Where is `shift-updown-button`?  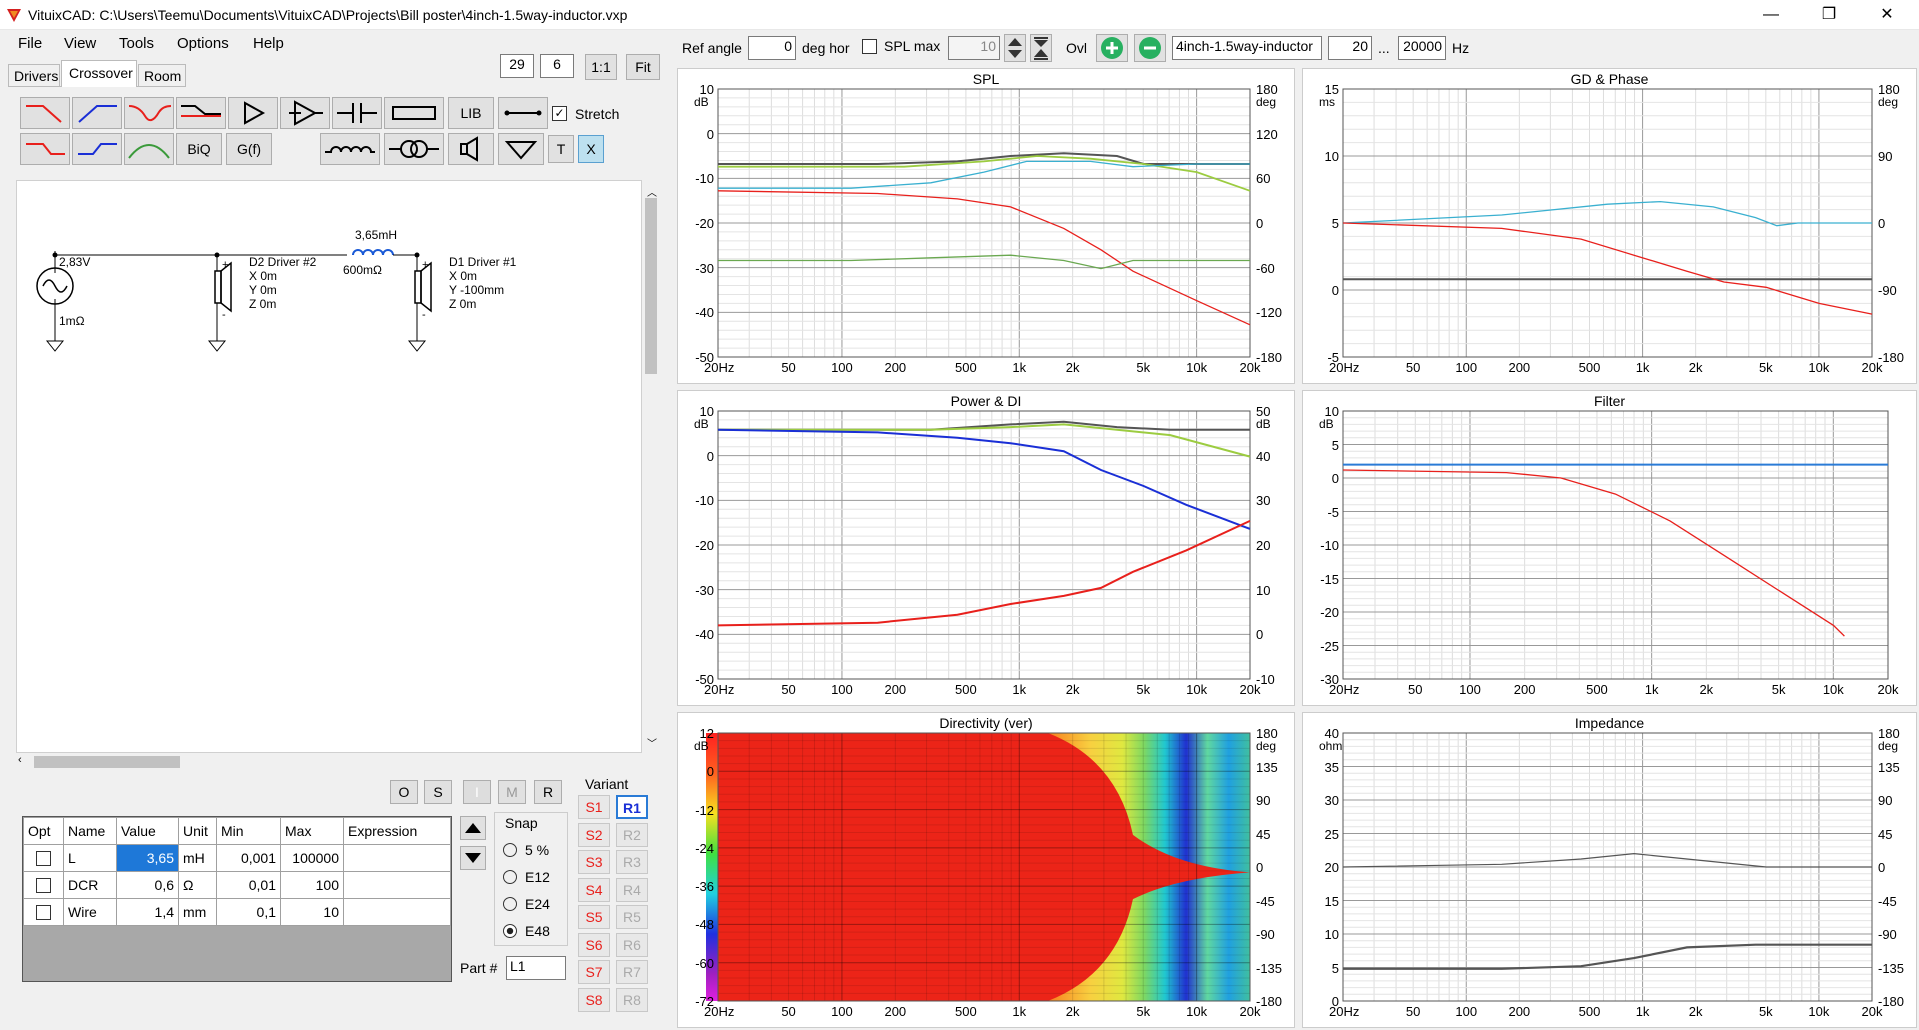 shift-updown-button is located at coordinates (1015, 48).